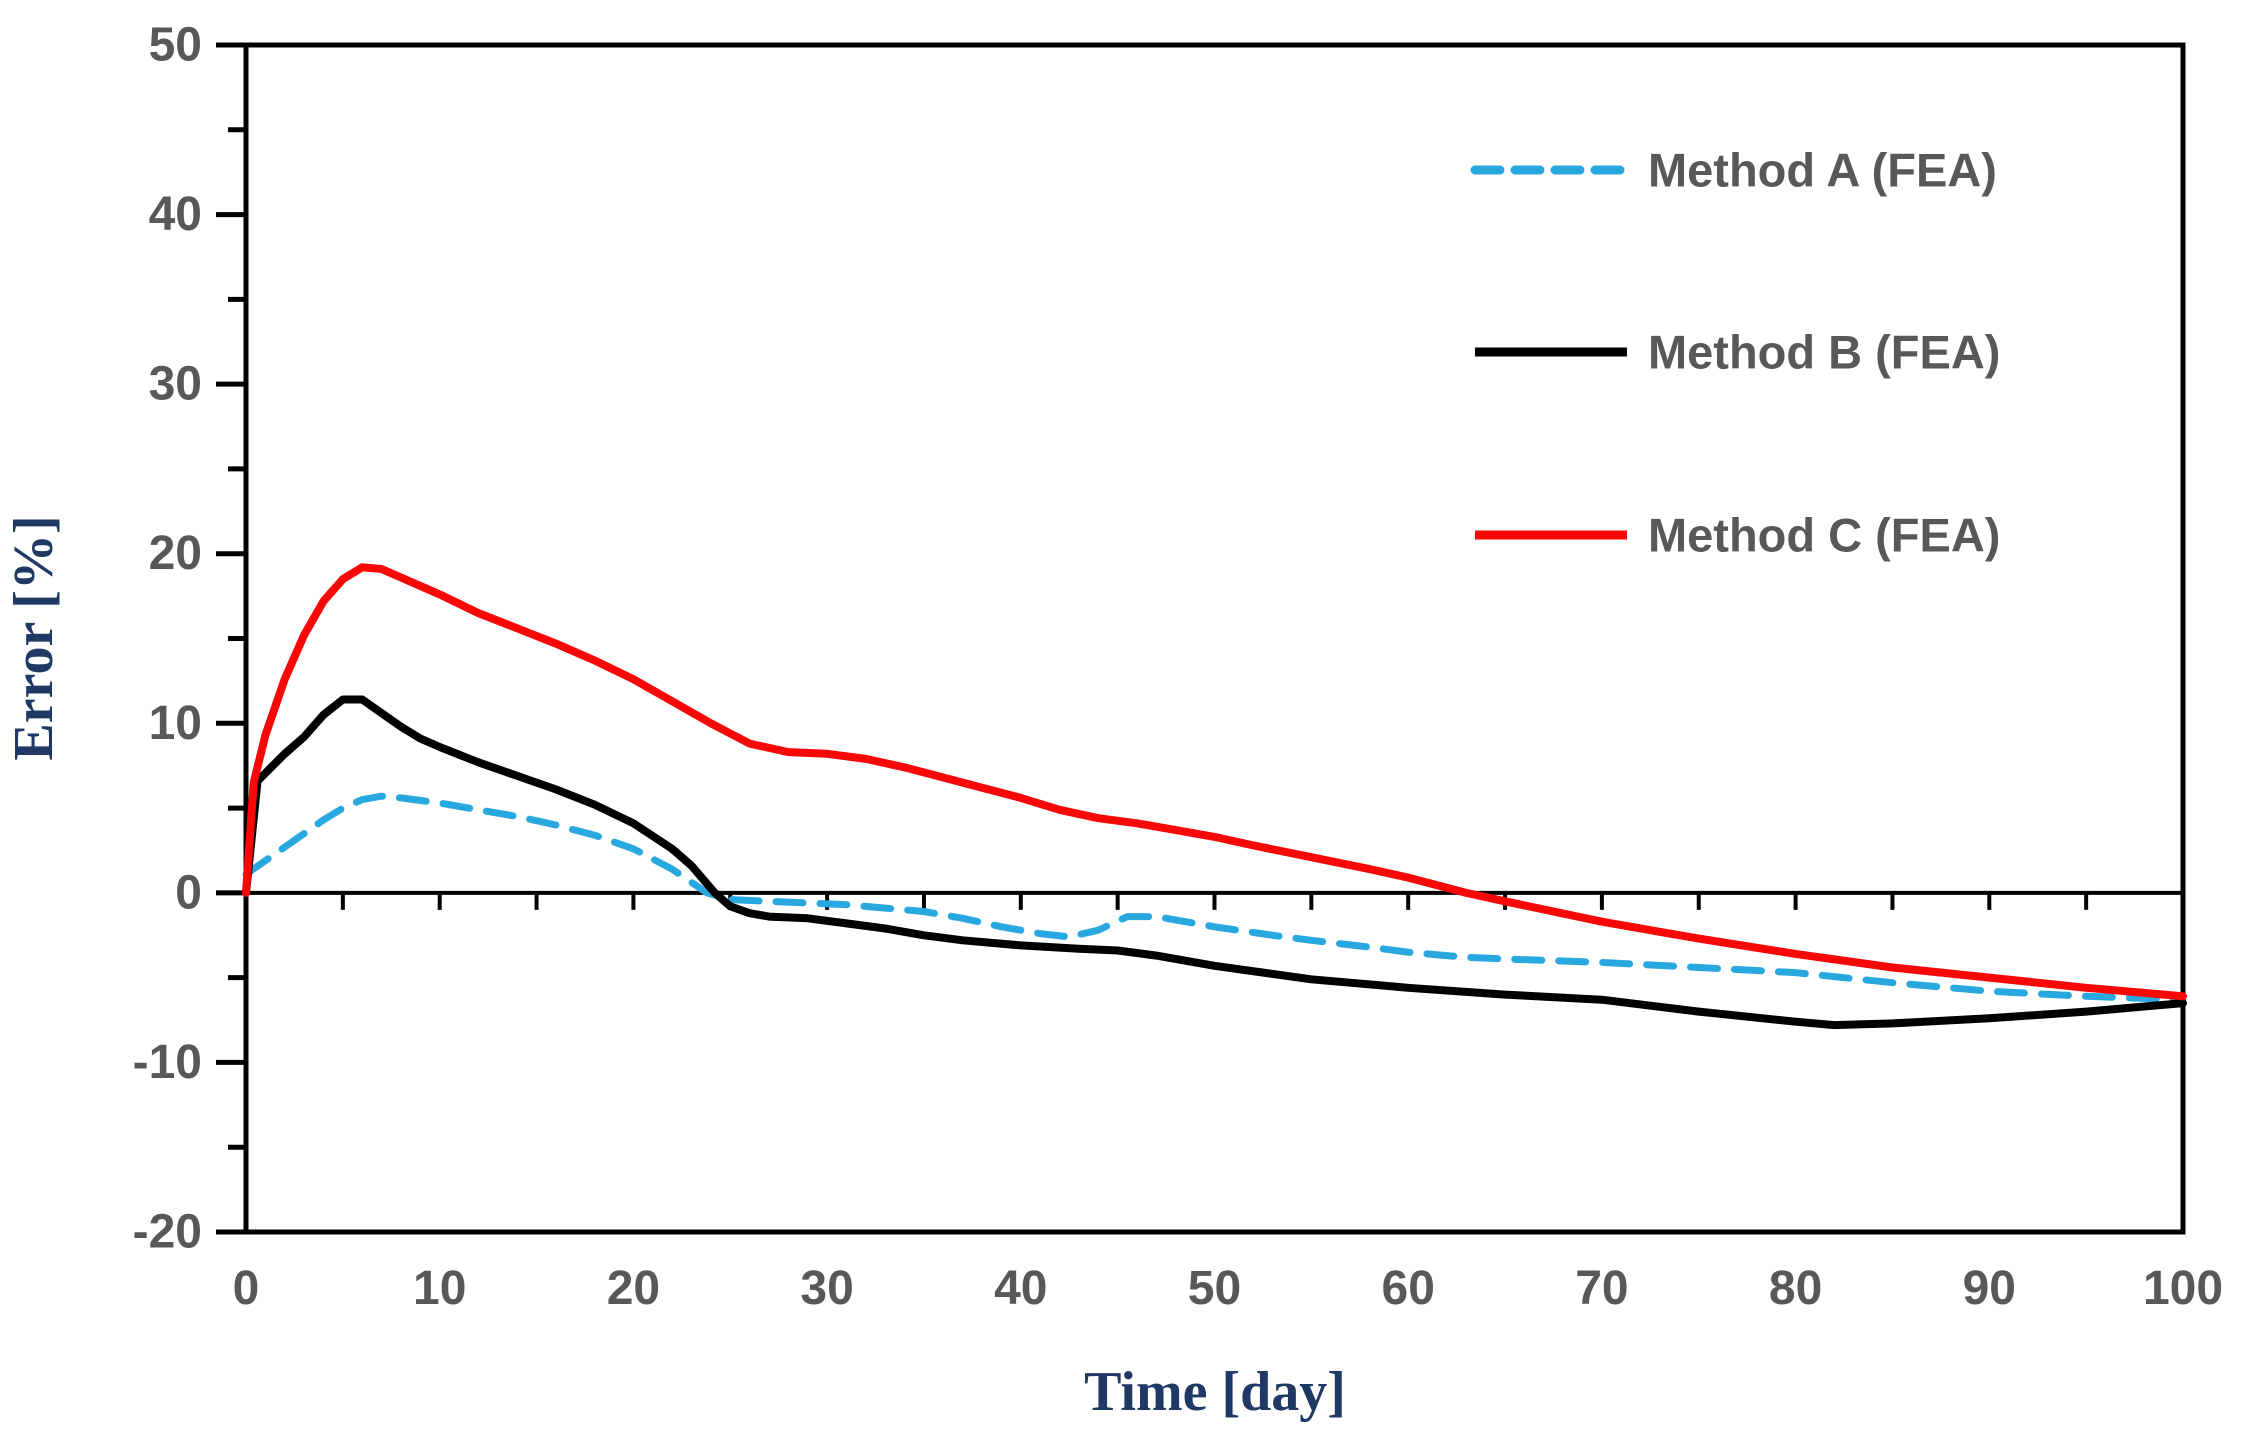 This screenshot has height=1448, width=2251. What do you see at coordinates (188, 892) in the screenshot?
I see `y-tick-label-0: 0` at bounding box center [188, 892].